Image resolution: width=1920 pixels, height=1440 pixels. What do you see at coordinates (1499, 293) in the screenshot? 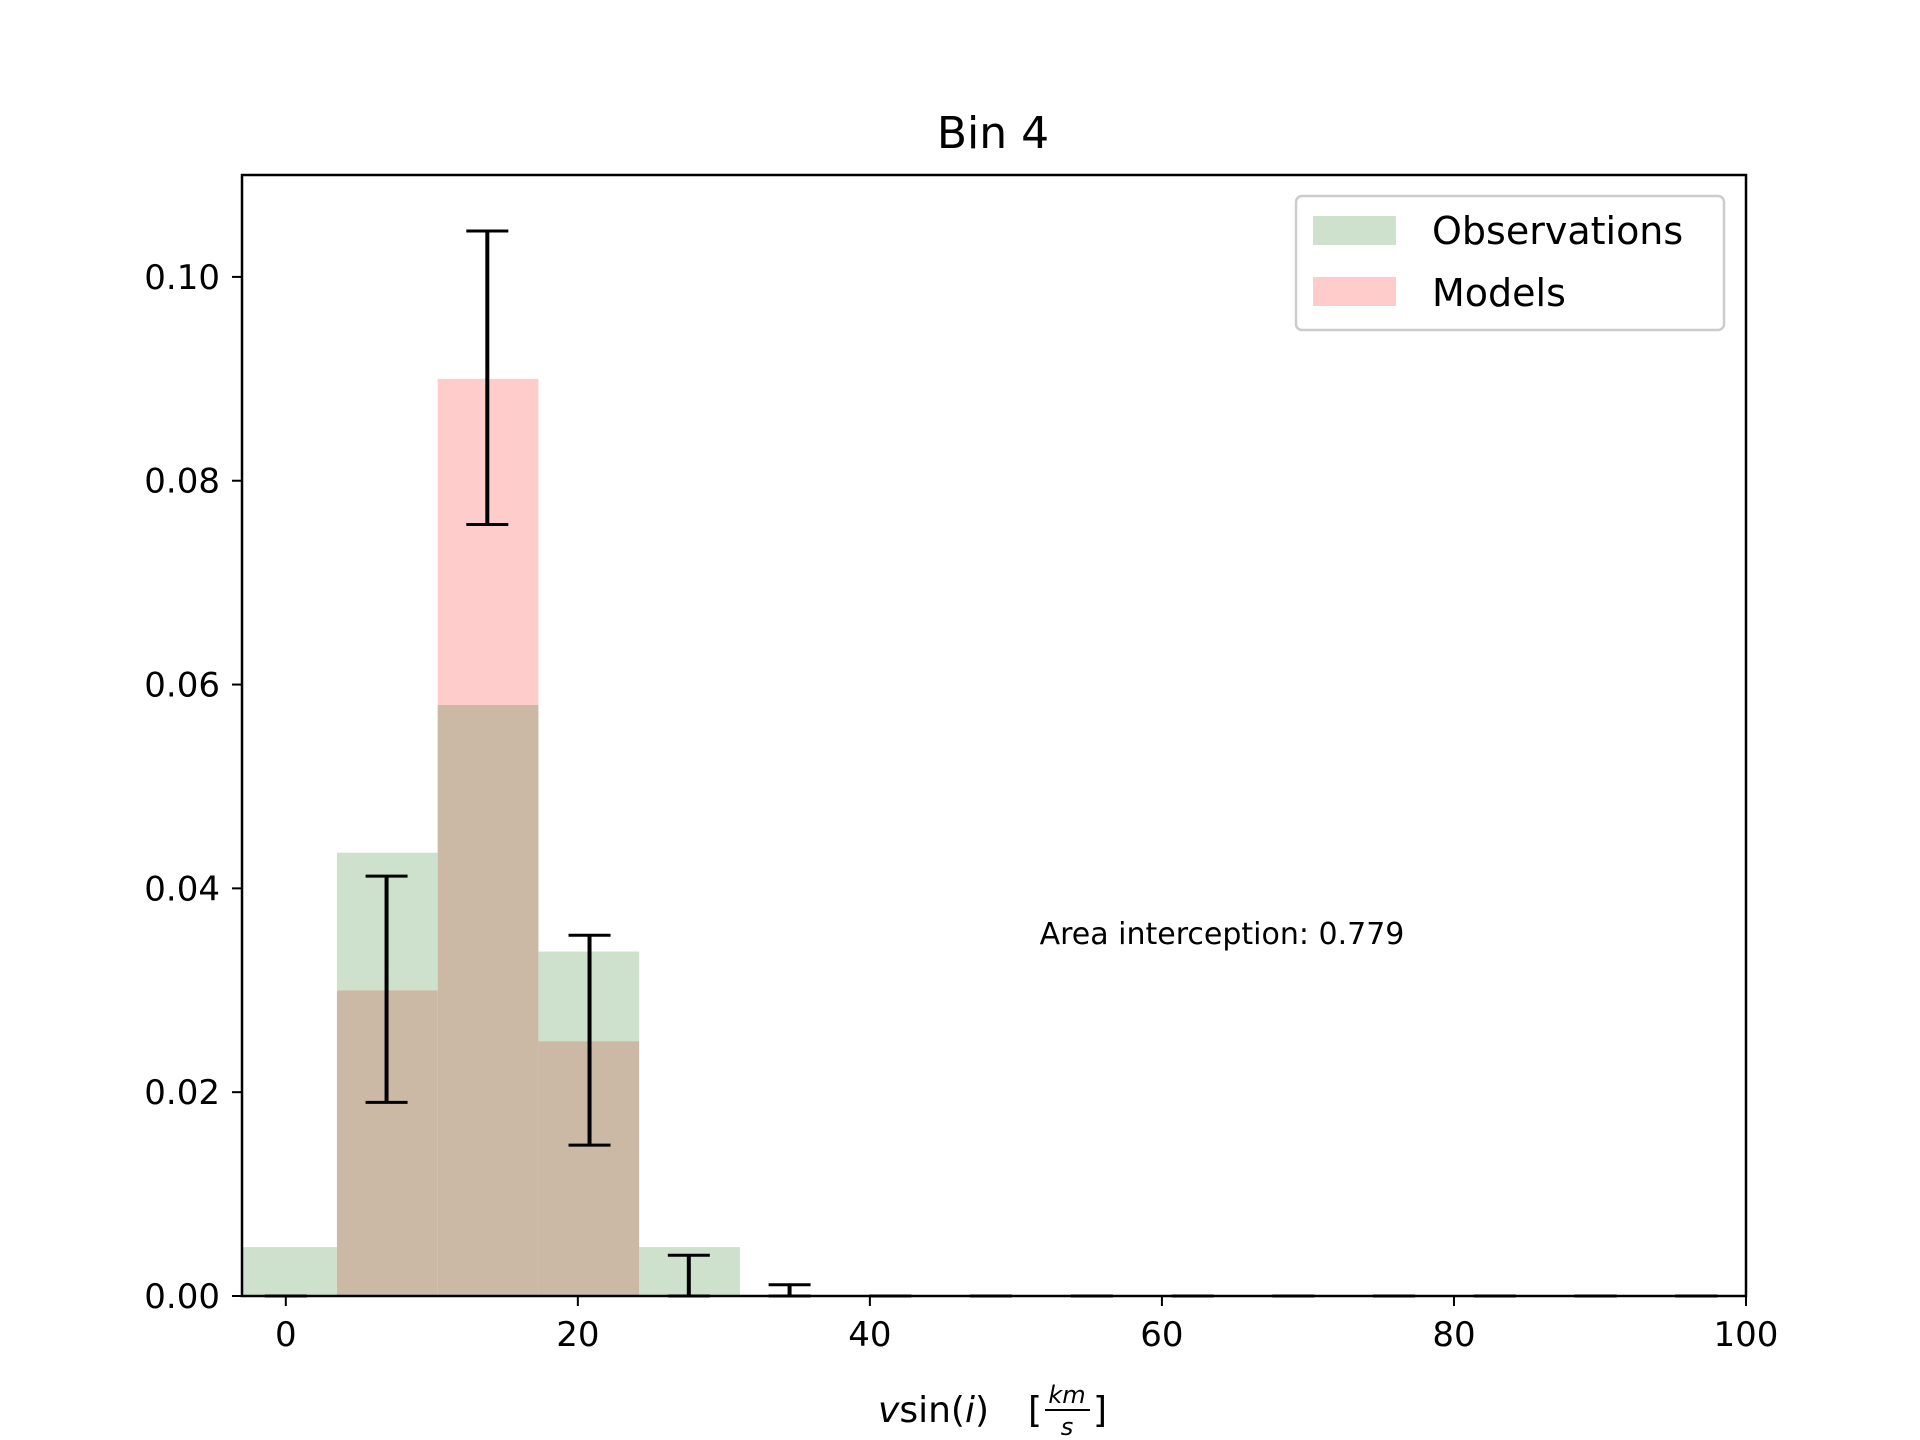
I see `legend-label-models: Models` at bounding box center [1499, 293].